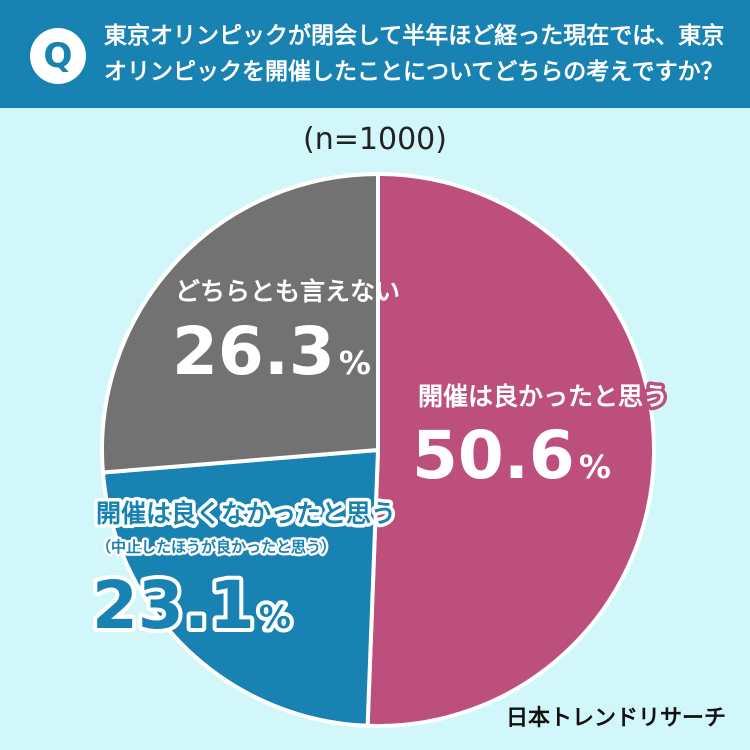 The width and height of the screenshot is (750, 750). I want to click on brand-logo: 日本トレンドリサーチ, so click(615, 718).